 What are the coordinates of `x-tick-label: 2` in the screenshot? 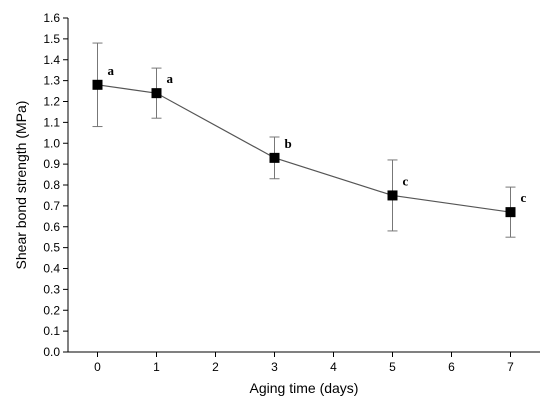 It's located at (215, 367).